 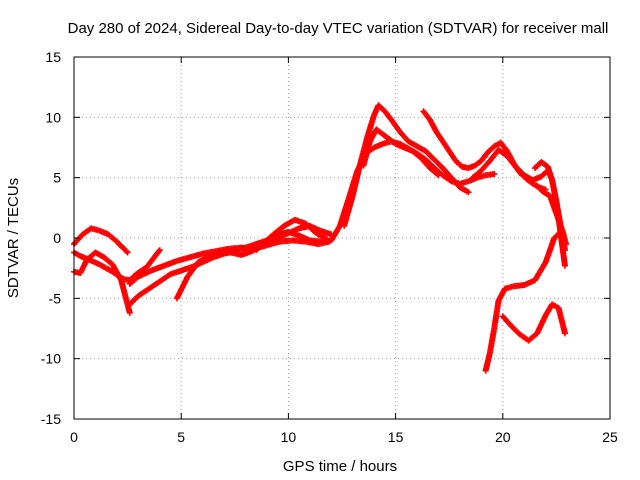 I want to click on y-tick-label: -5, so click(x=55, y=298).